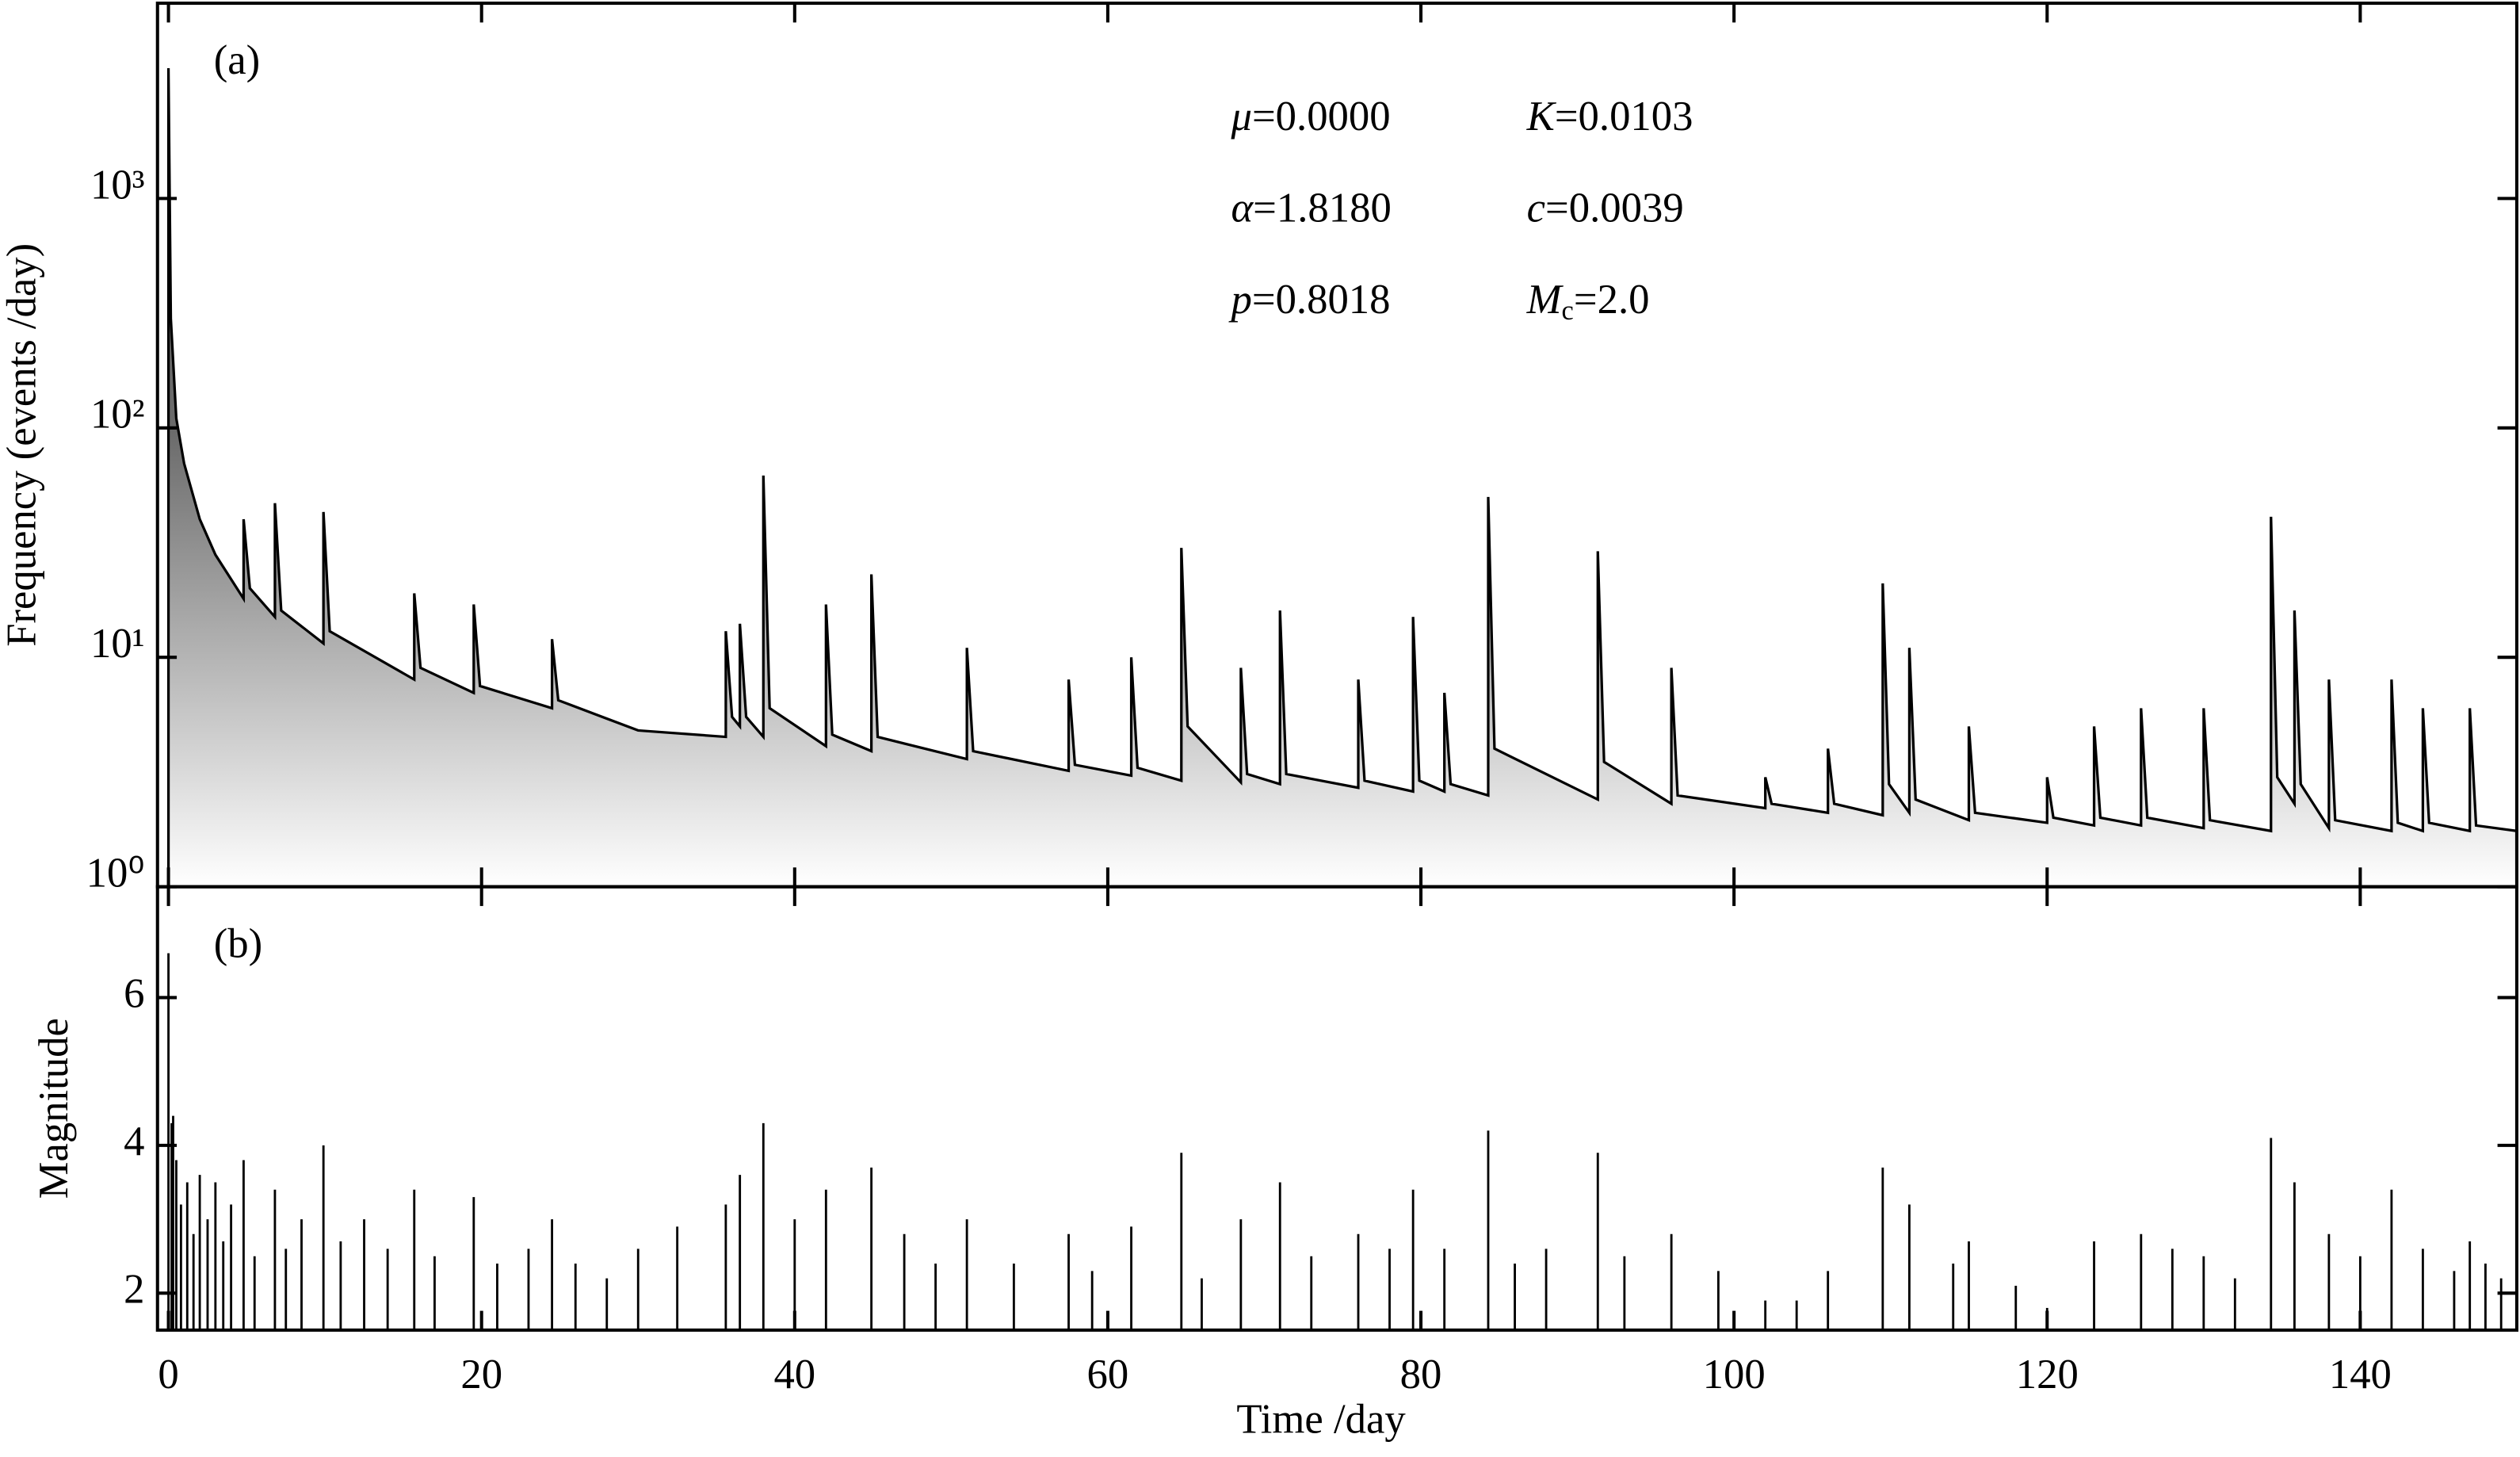  I want to click on parameter-symbol: M, so click(1545, 300).